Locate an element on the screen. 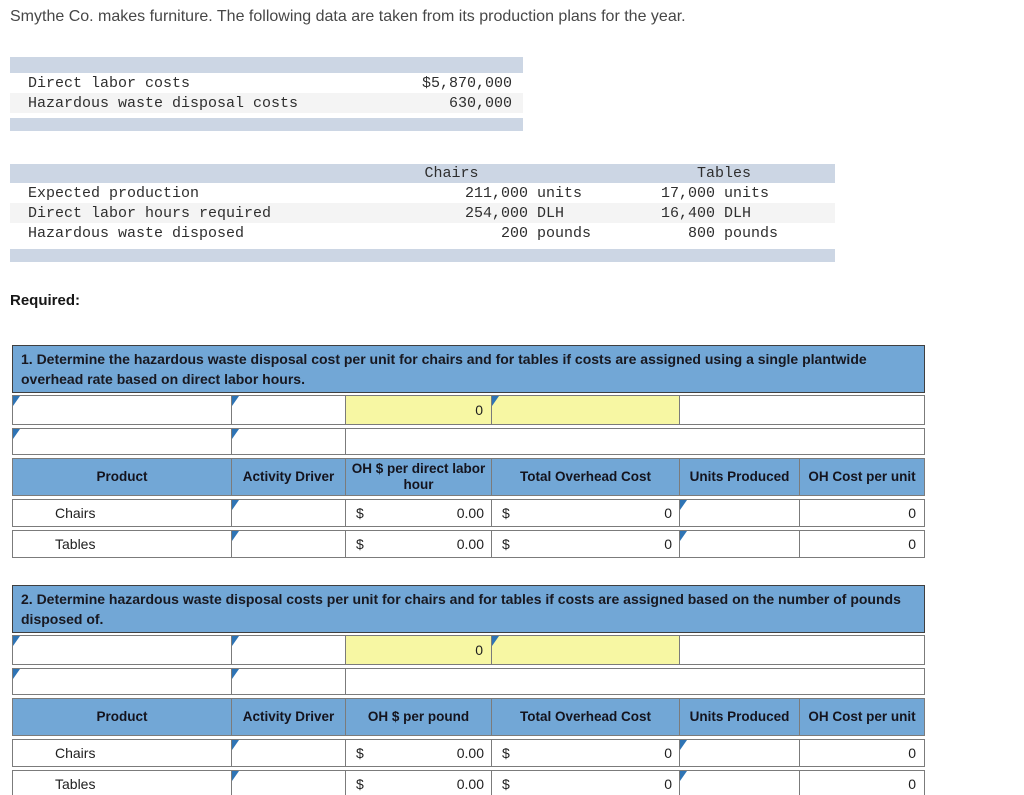 This screenshot has width=1024, height=795. chairs-value: 200 is located at coordinates (514, 233).